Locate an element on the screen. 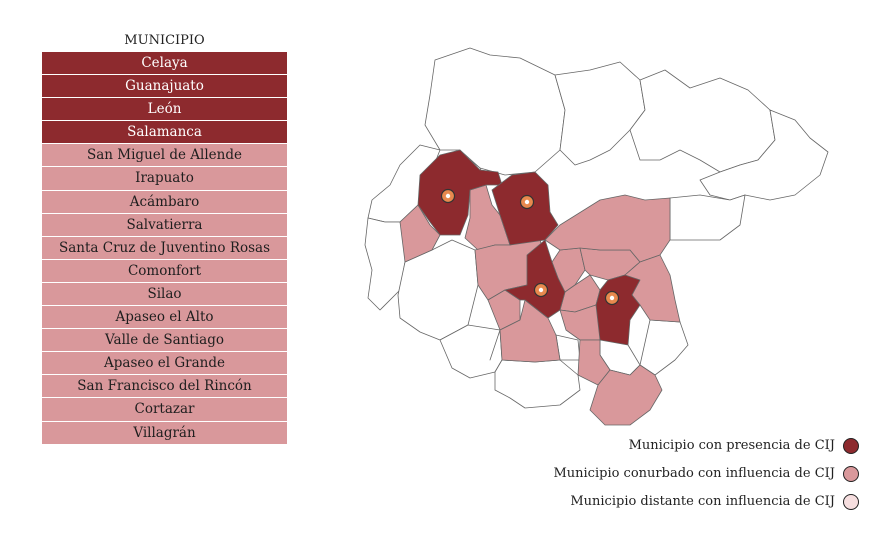  table-row: Silao is located at coordinates (164, 294).